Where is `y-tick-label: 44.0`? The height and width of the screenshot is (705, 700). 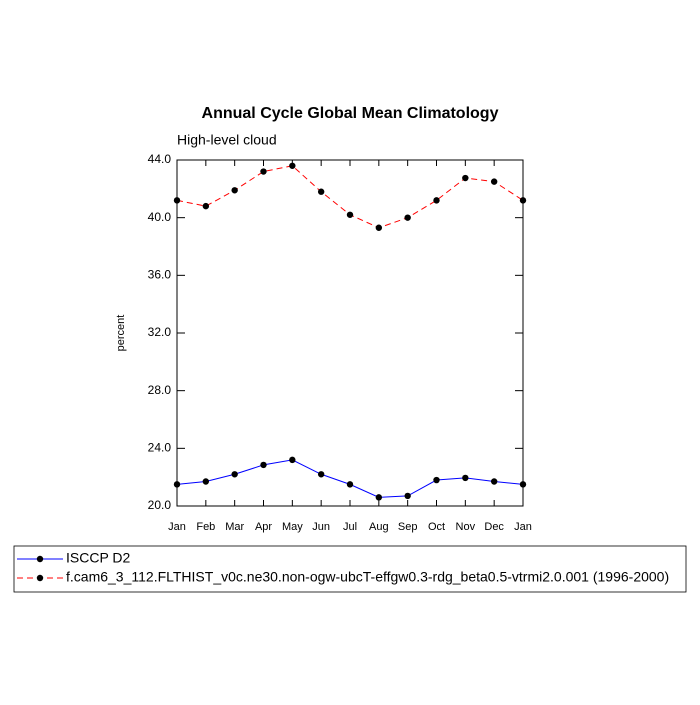
y-tick-label: 44.0 is located at coordinates (160, 159).